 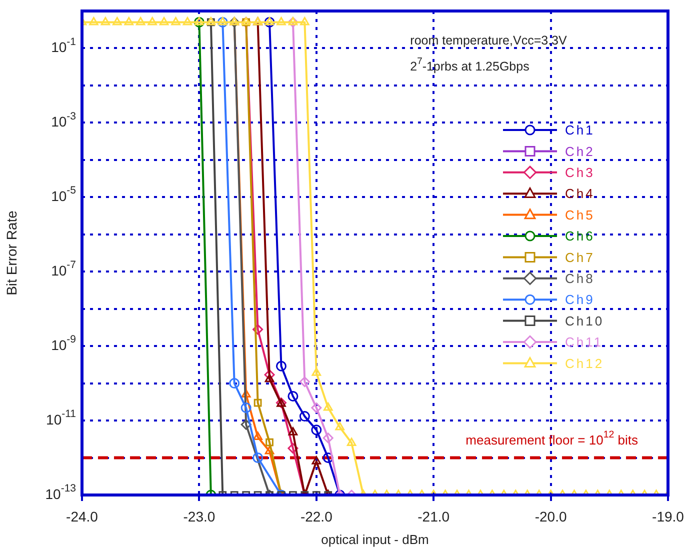 I want to click on x-tick-label: -24.0, so click(x=82, y=516).